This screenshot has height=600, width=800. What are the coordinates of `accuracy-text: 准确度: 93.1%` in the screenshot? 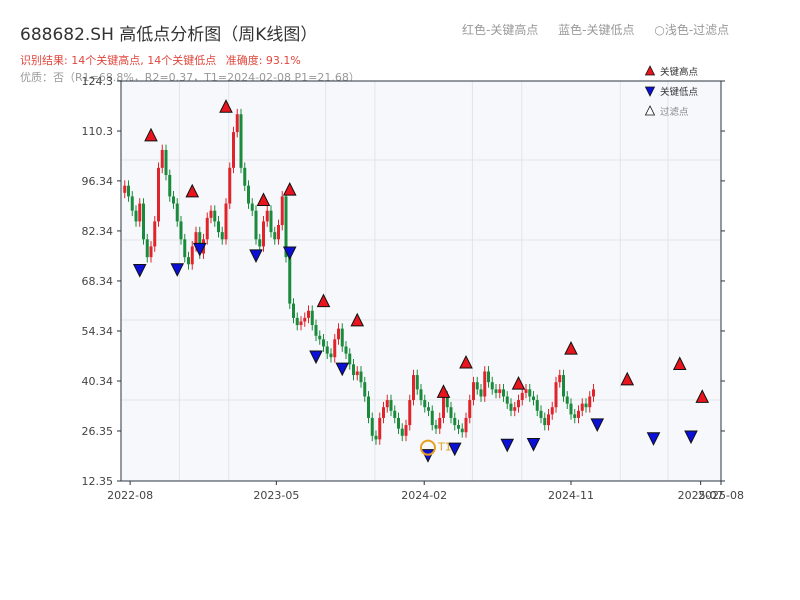 It's located at (263, 60).